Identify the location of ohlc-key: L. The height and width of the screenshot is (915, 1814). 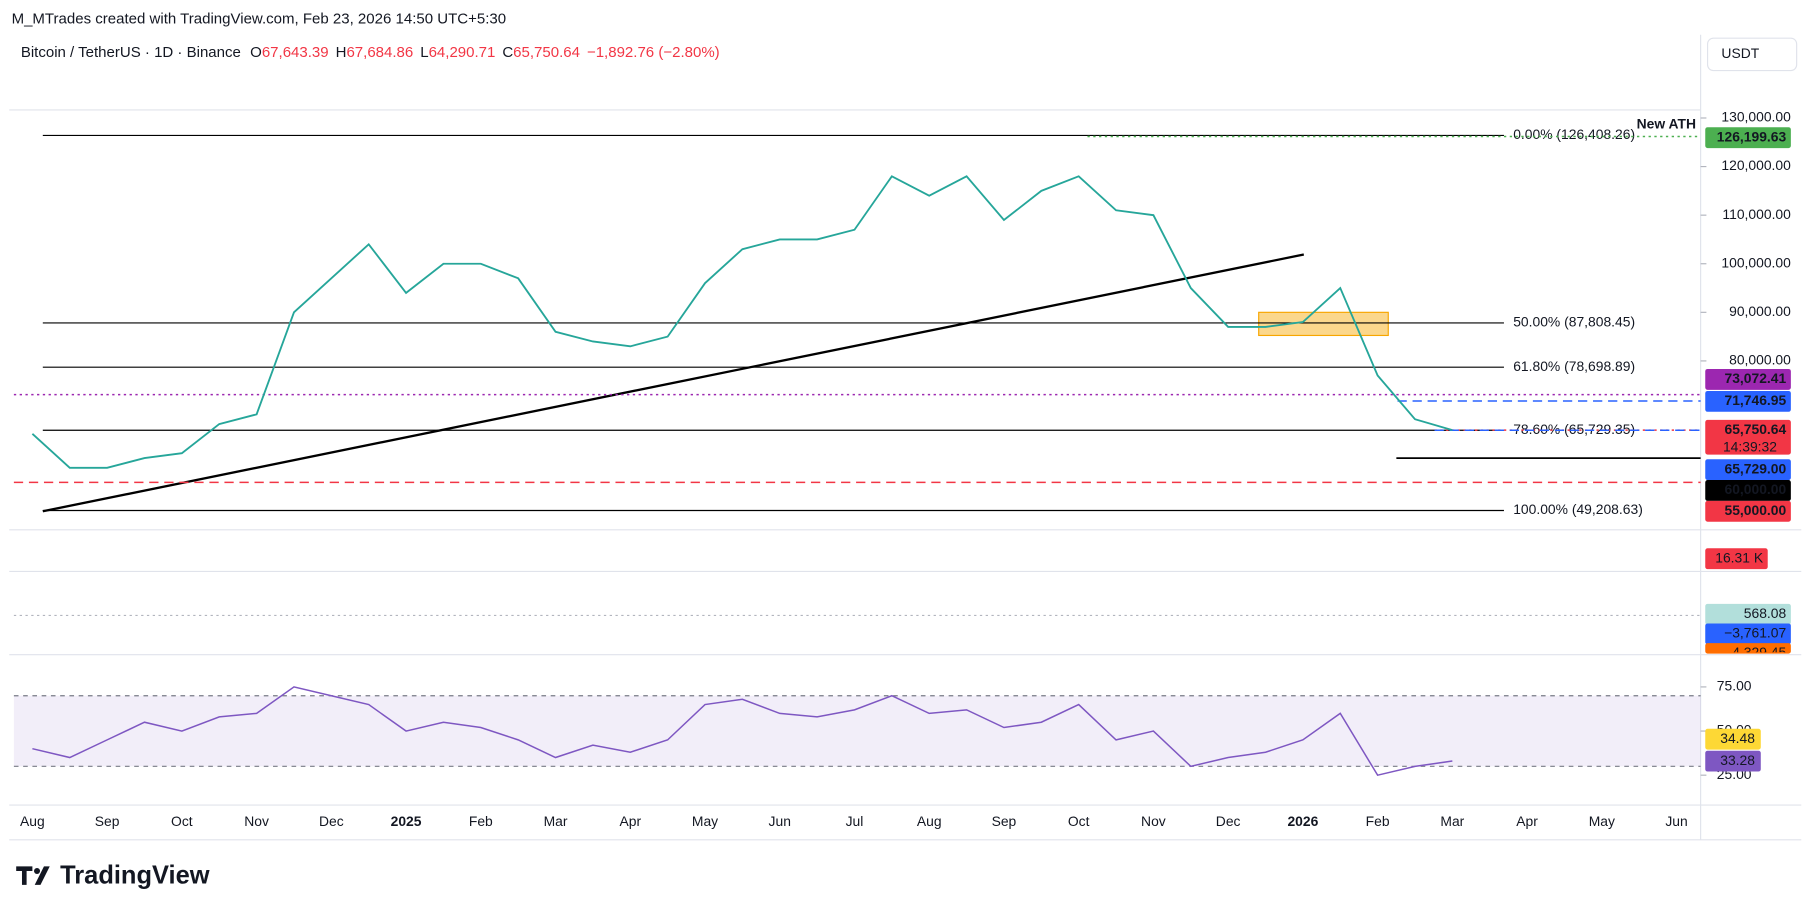
(424, 52).